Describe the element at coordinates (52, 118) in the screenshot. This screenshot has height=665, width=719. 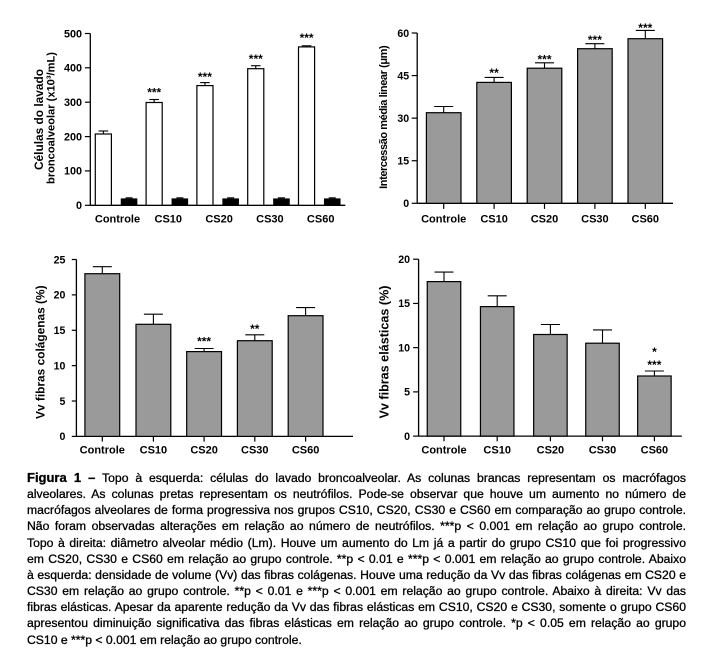
I see `svg-text: broncoalveolar (x10³/mL)` at that location.